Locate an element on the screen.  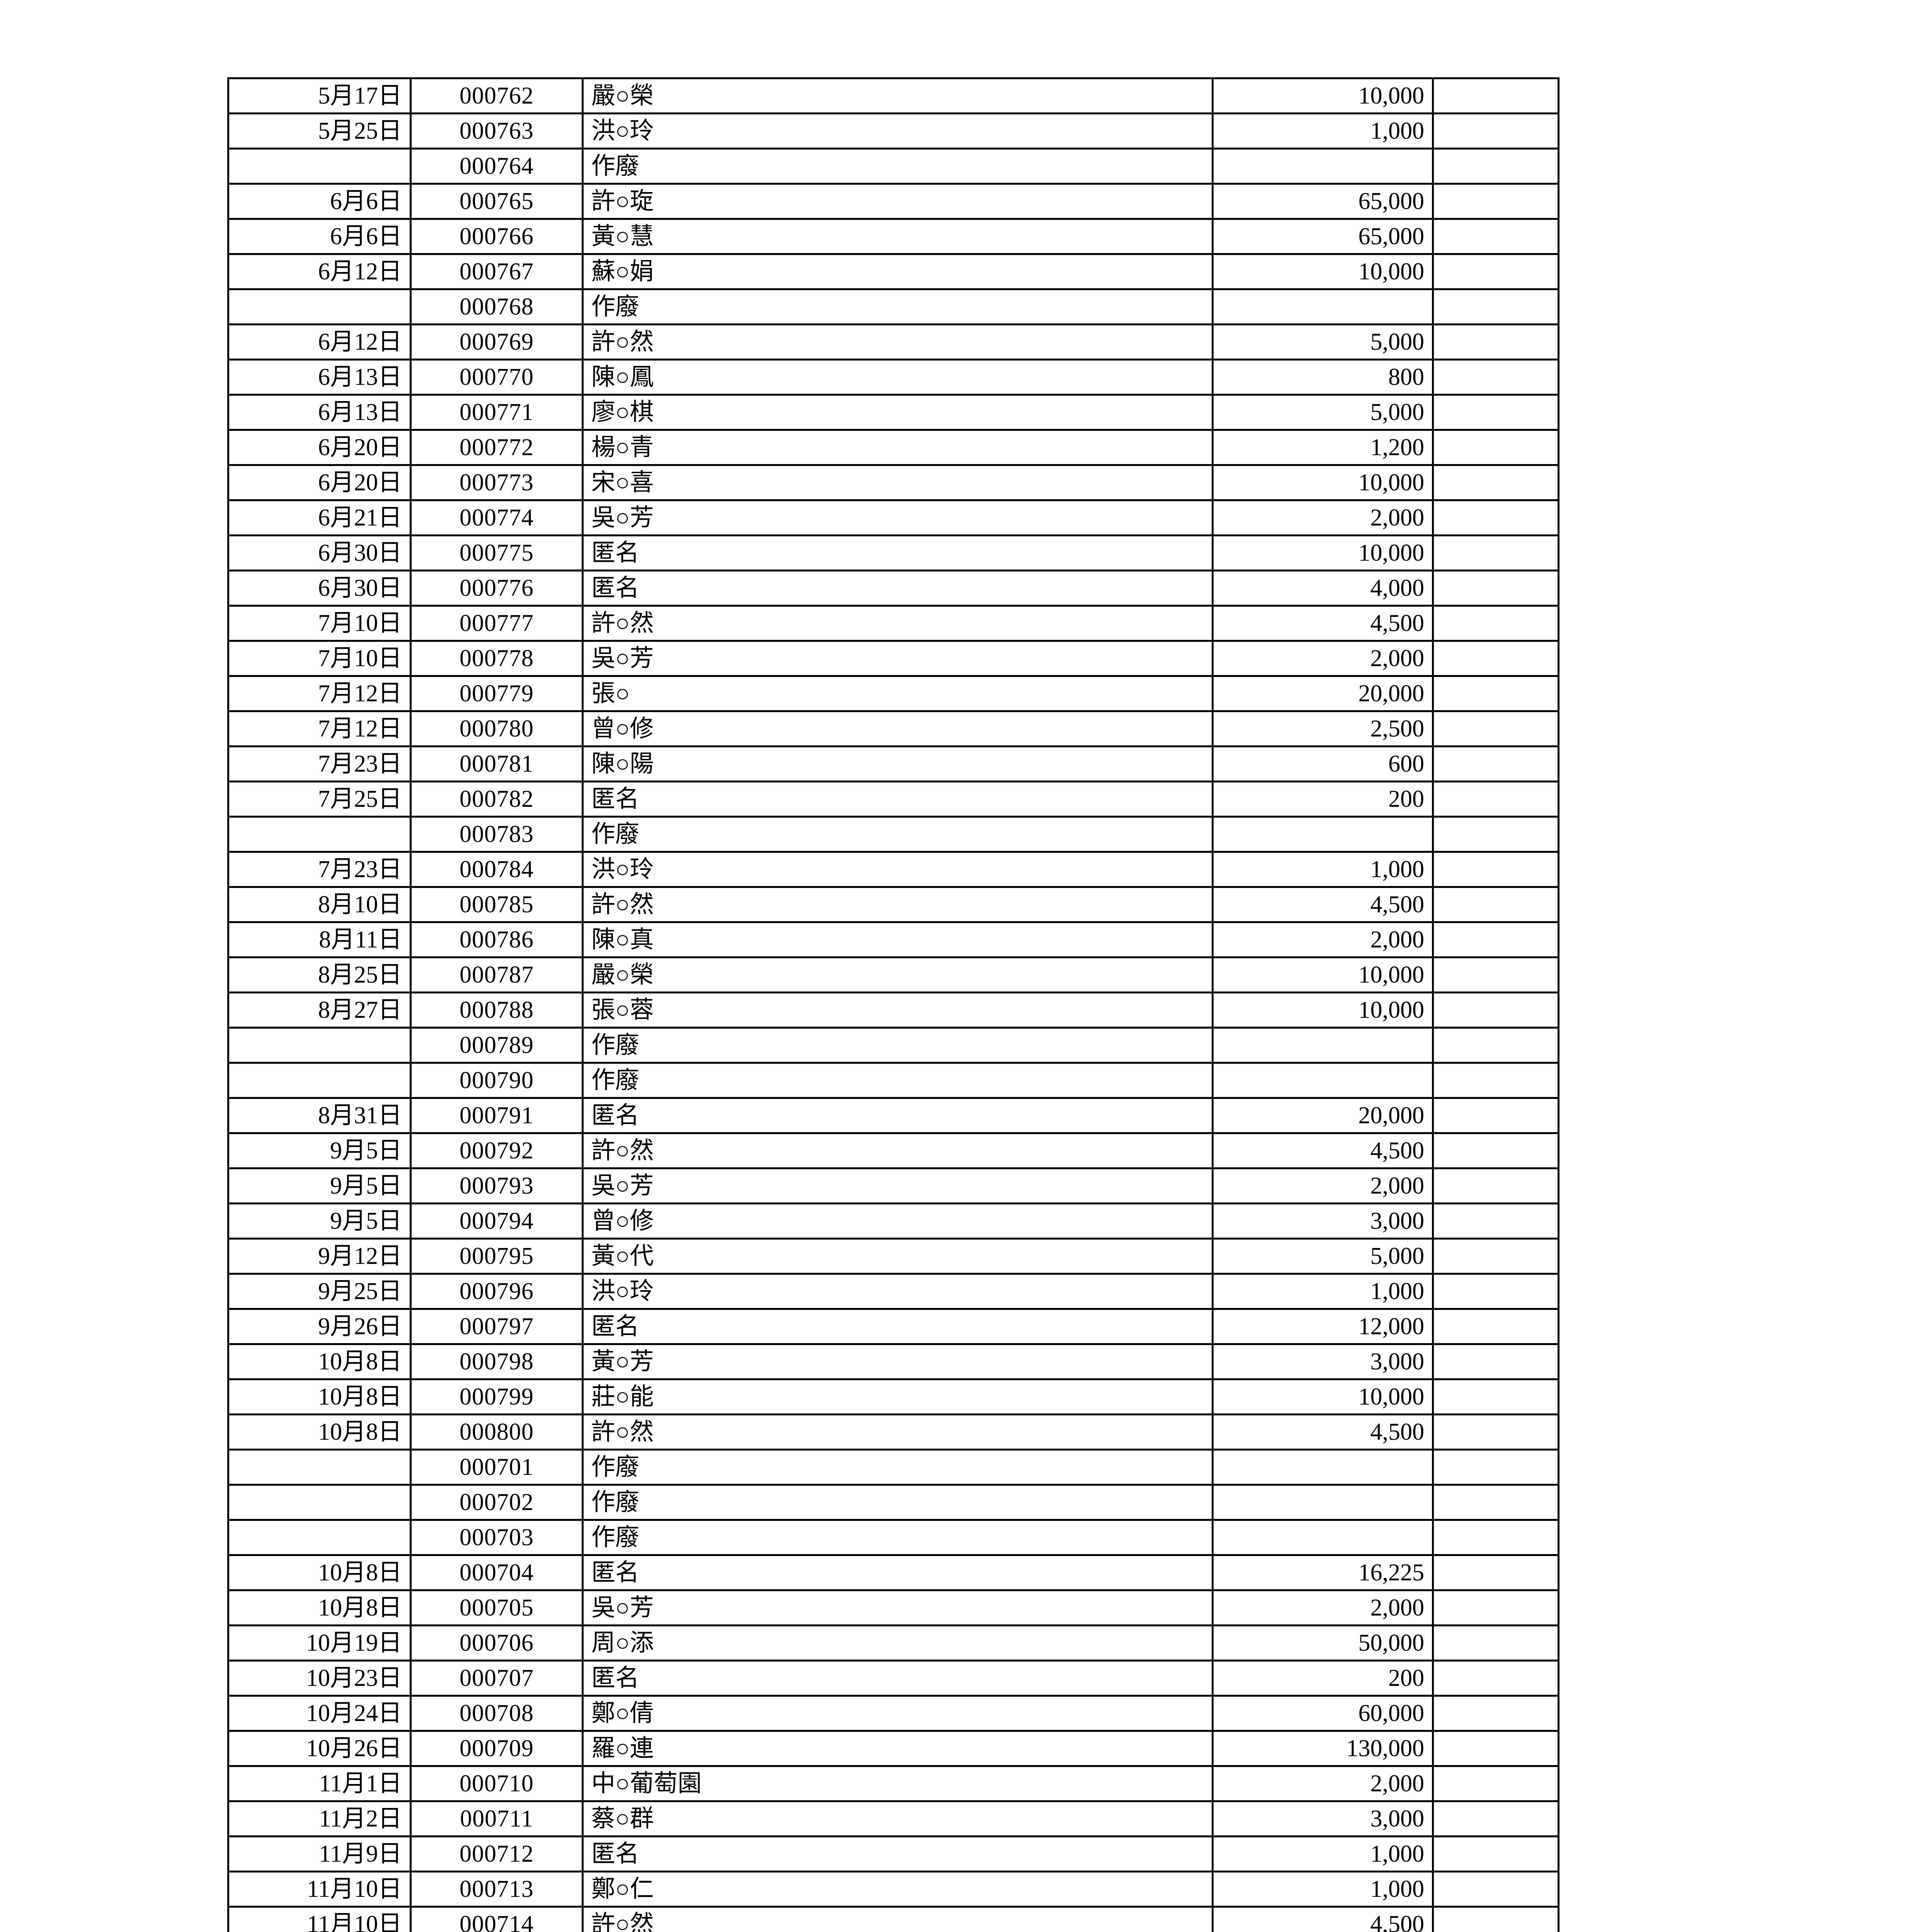
table-row: 7月23日 000781 陳○陽 600 is located at coordinates (893, 763).